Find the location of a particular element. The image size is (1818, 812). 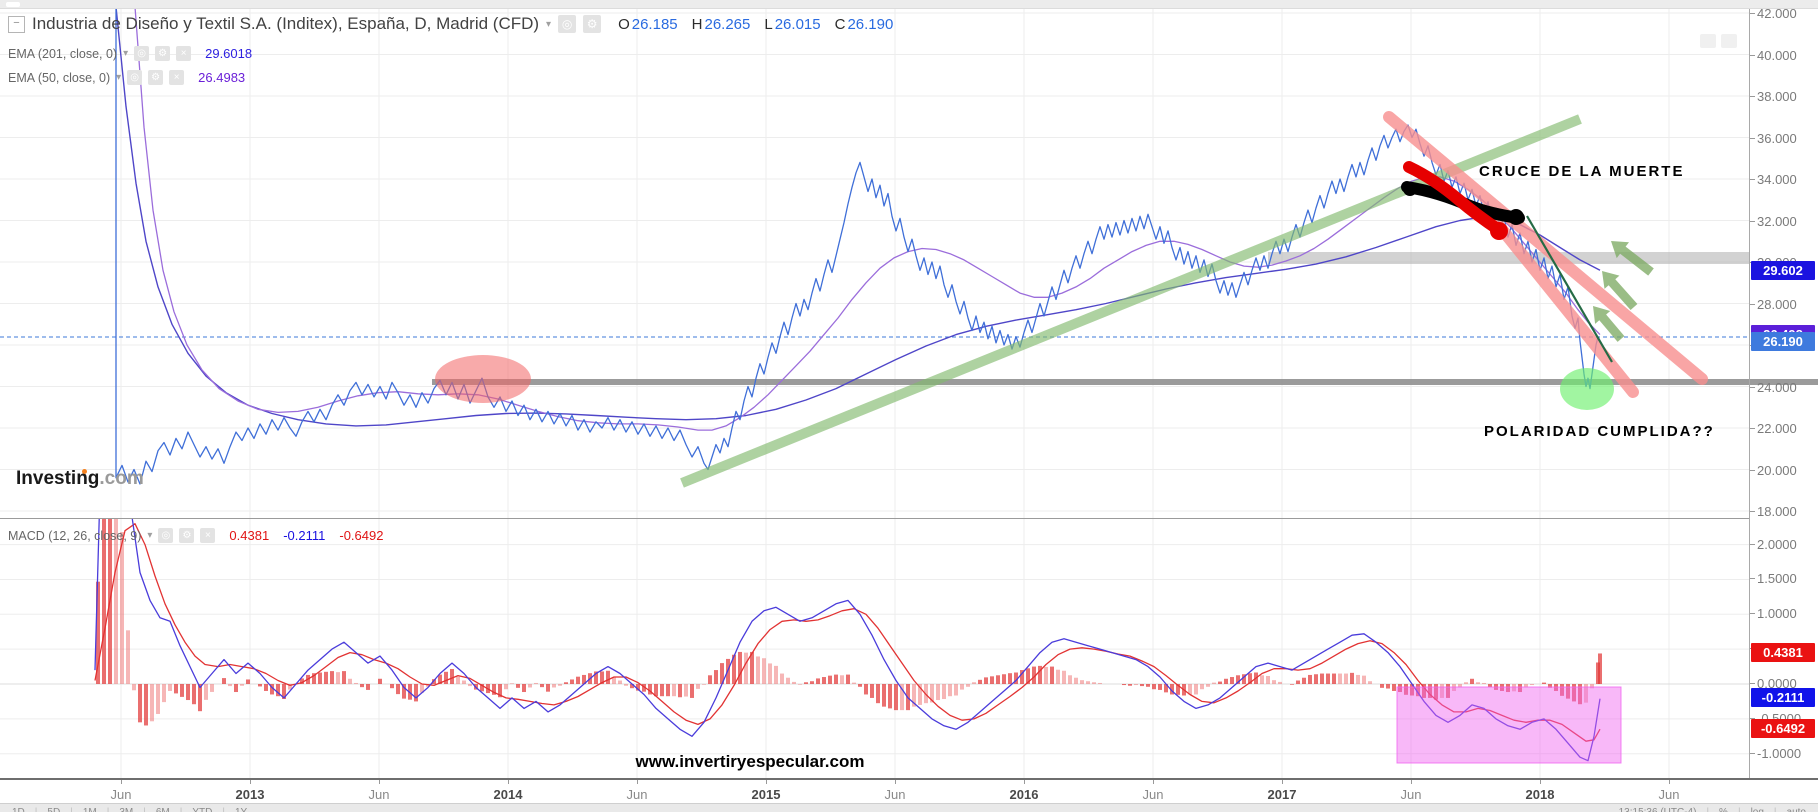

ema201-label: EMA (201, close, 0) is located at coordinates (63, 53).